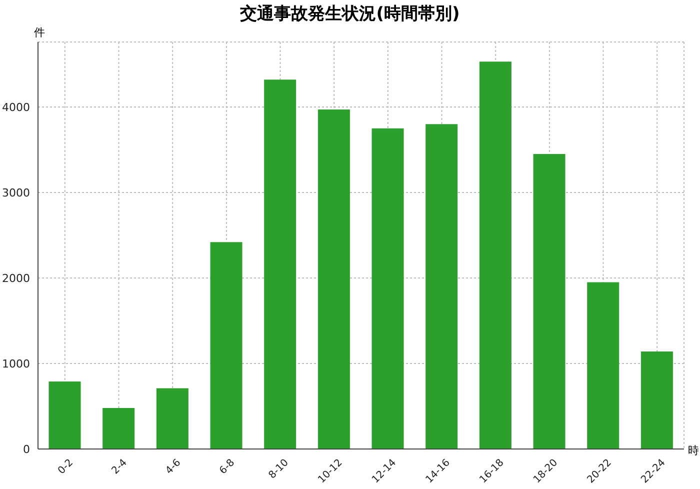 The width and height of the screenshot is (700, 489). What do you see at coordinates (174, 467) in the screenshot?
I see `x-tick-label: 4-6` at bounding box center [174, 467].